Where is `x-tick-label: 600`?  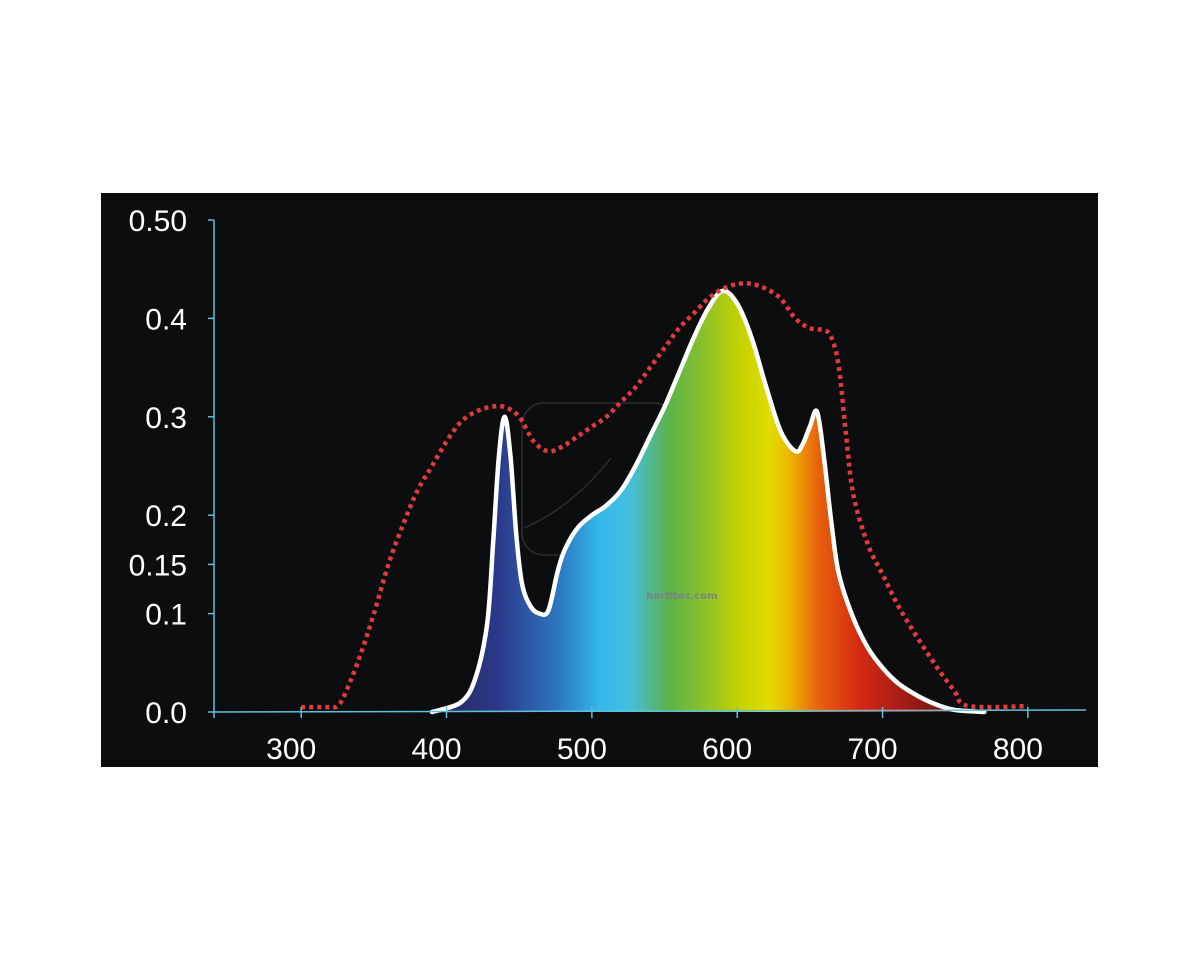 x-tick-label: 600 is located at coordinates (727, 749).